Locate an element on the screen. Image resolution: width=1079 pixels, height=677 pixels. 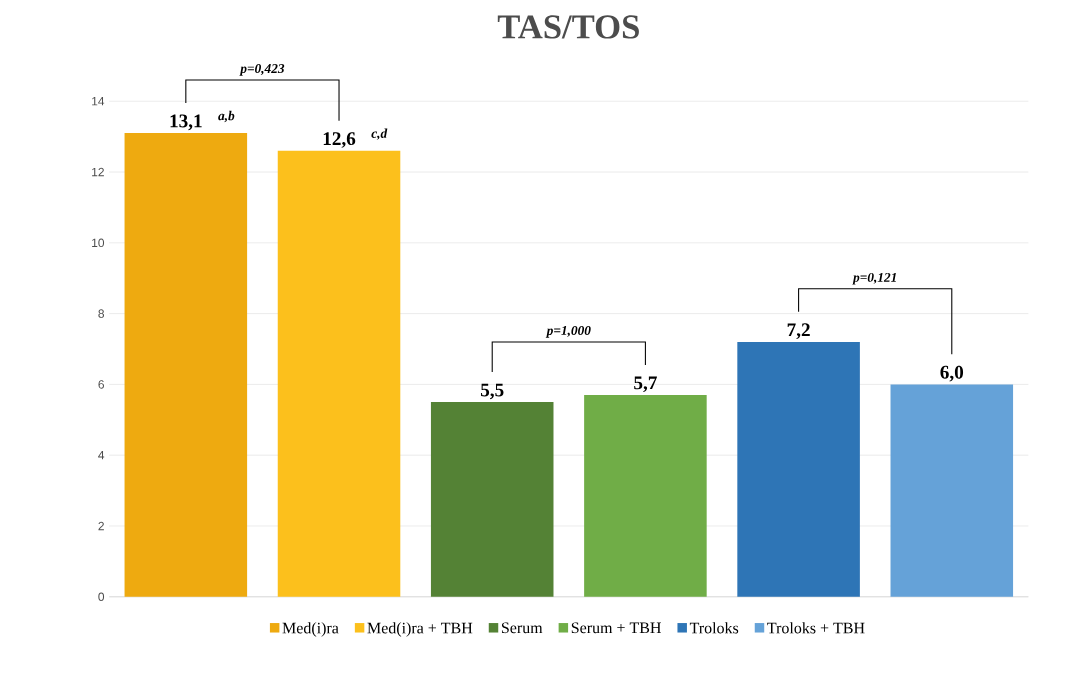
chart-title: TAS/TOS is located at coordinates (568, 27).